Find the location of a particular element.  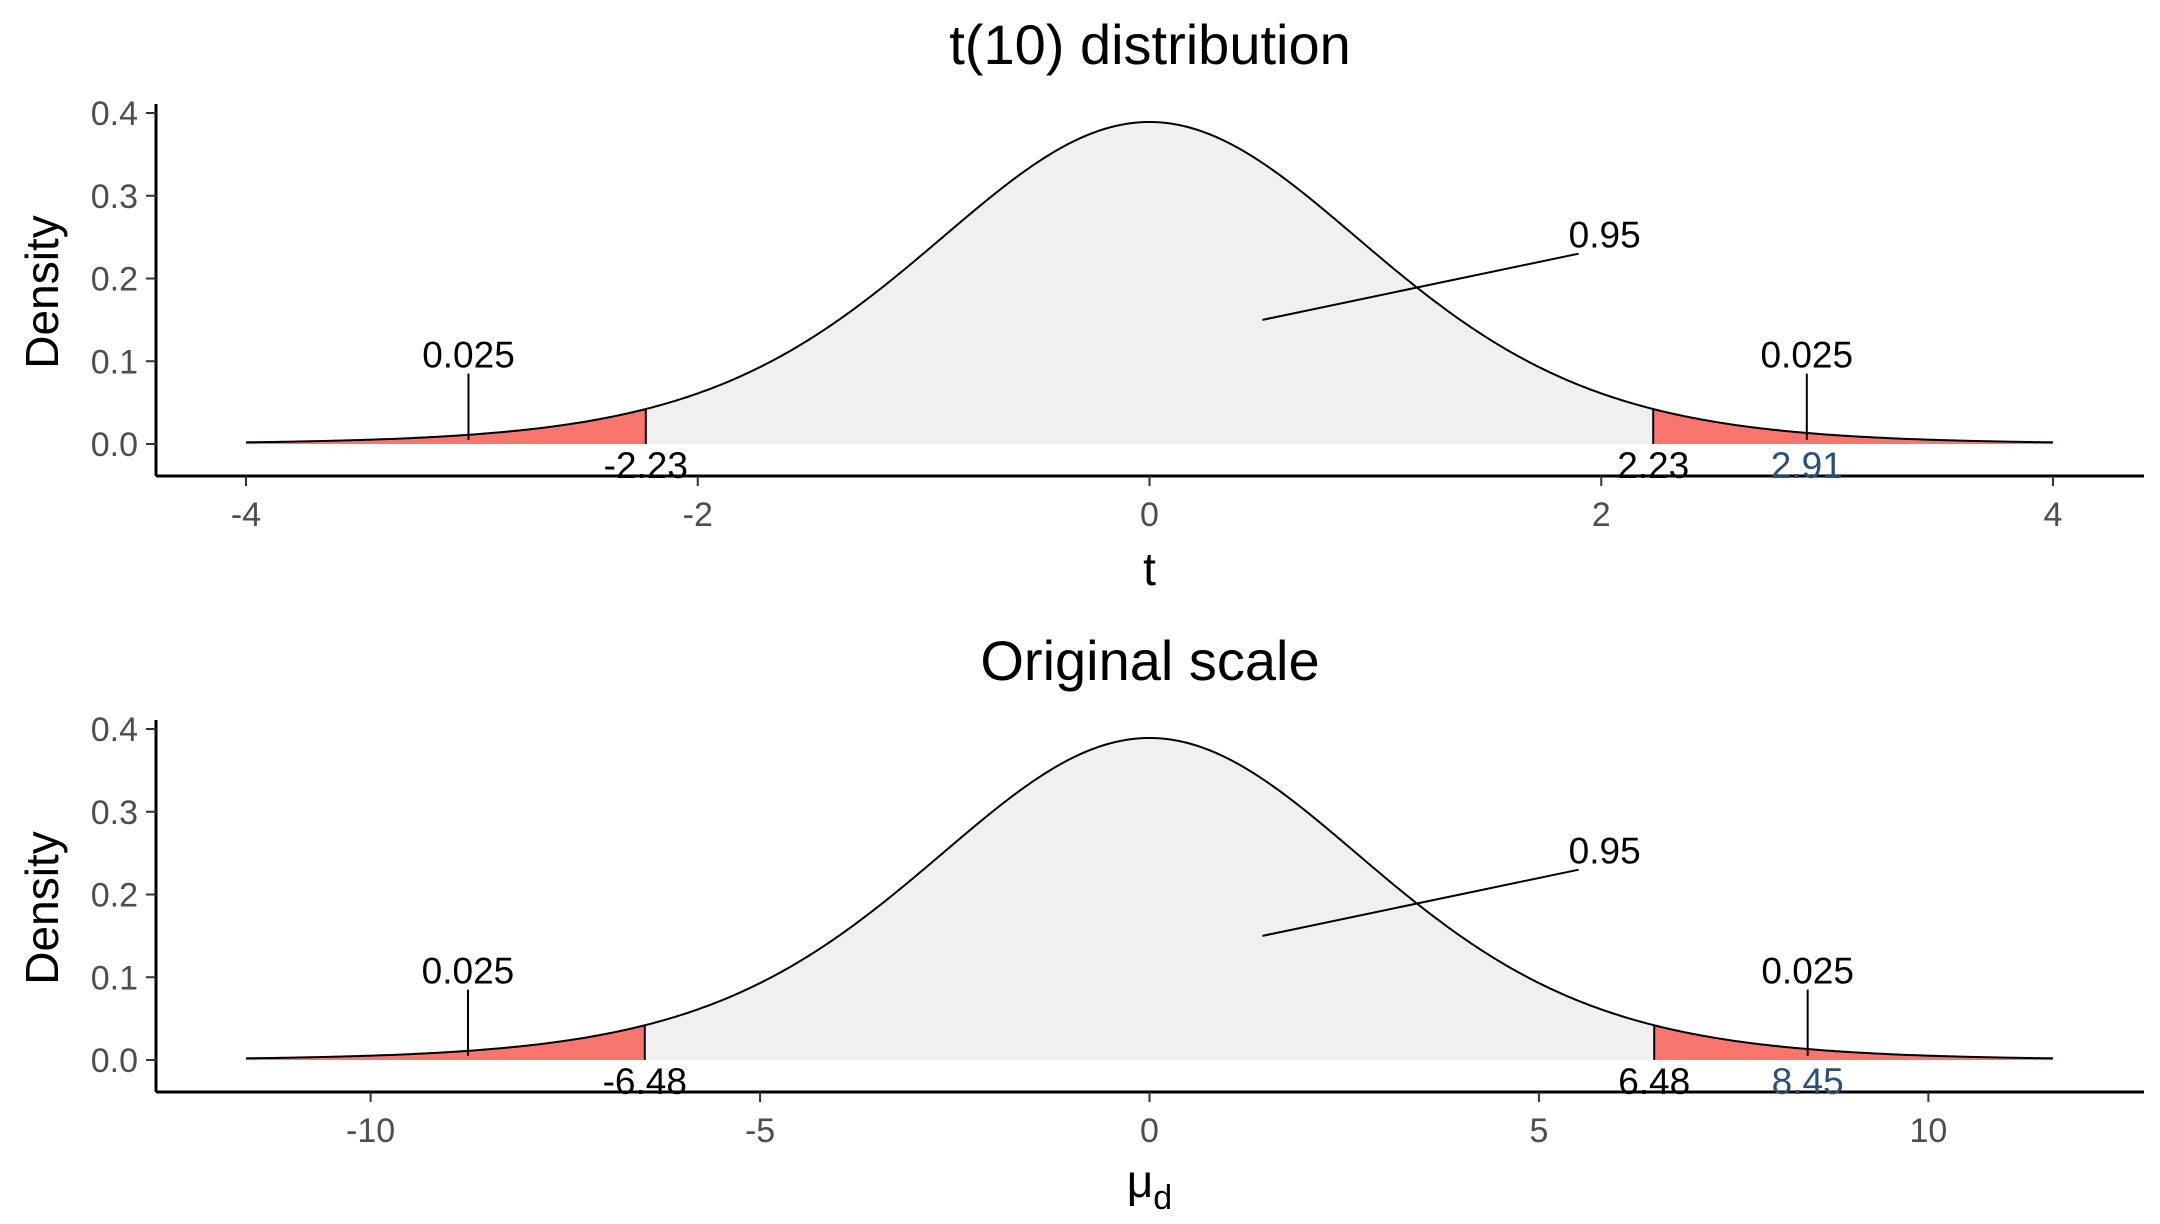

x-tick-label: 4 is located at coordinates (2053, 515).